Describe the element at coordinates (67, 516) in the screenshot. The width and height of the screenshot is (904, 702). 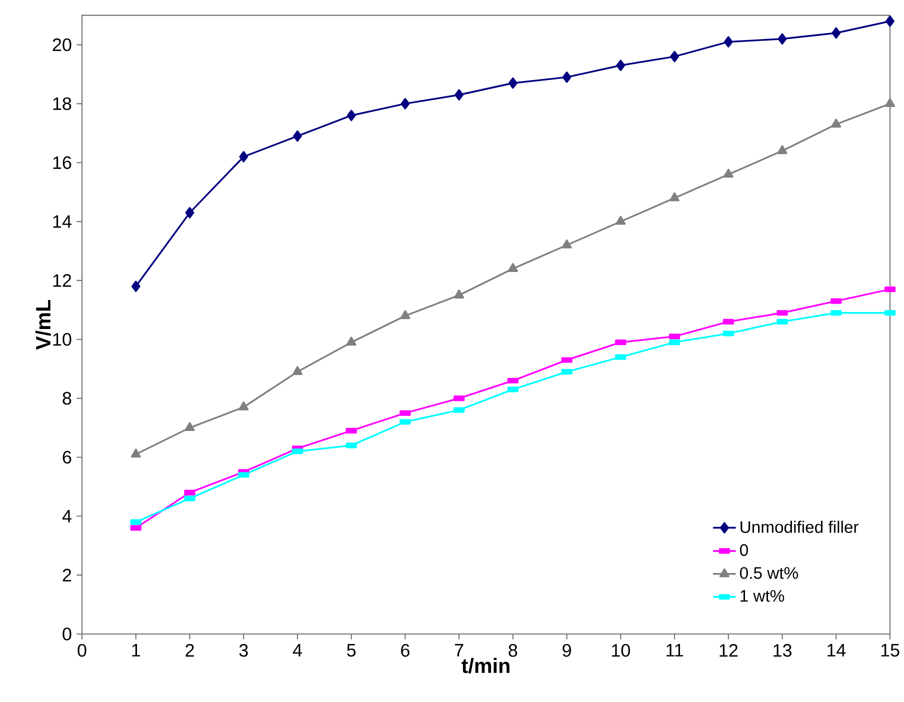
I see `y-tick-label: 4` at that location.